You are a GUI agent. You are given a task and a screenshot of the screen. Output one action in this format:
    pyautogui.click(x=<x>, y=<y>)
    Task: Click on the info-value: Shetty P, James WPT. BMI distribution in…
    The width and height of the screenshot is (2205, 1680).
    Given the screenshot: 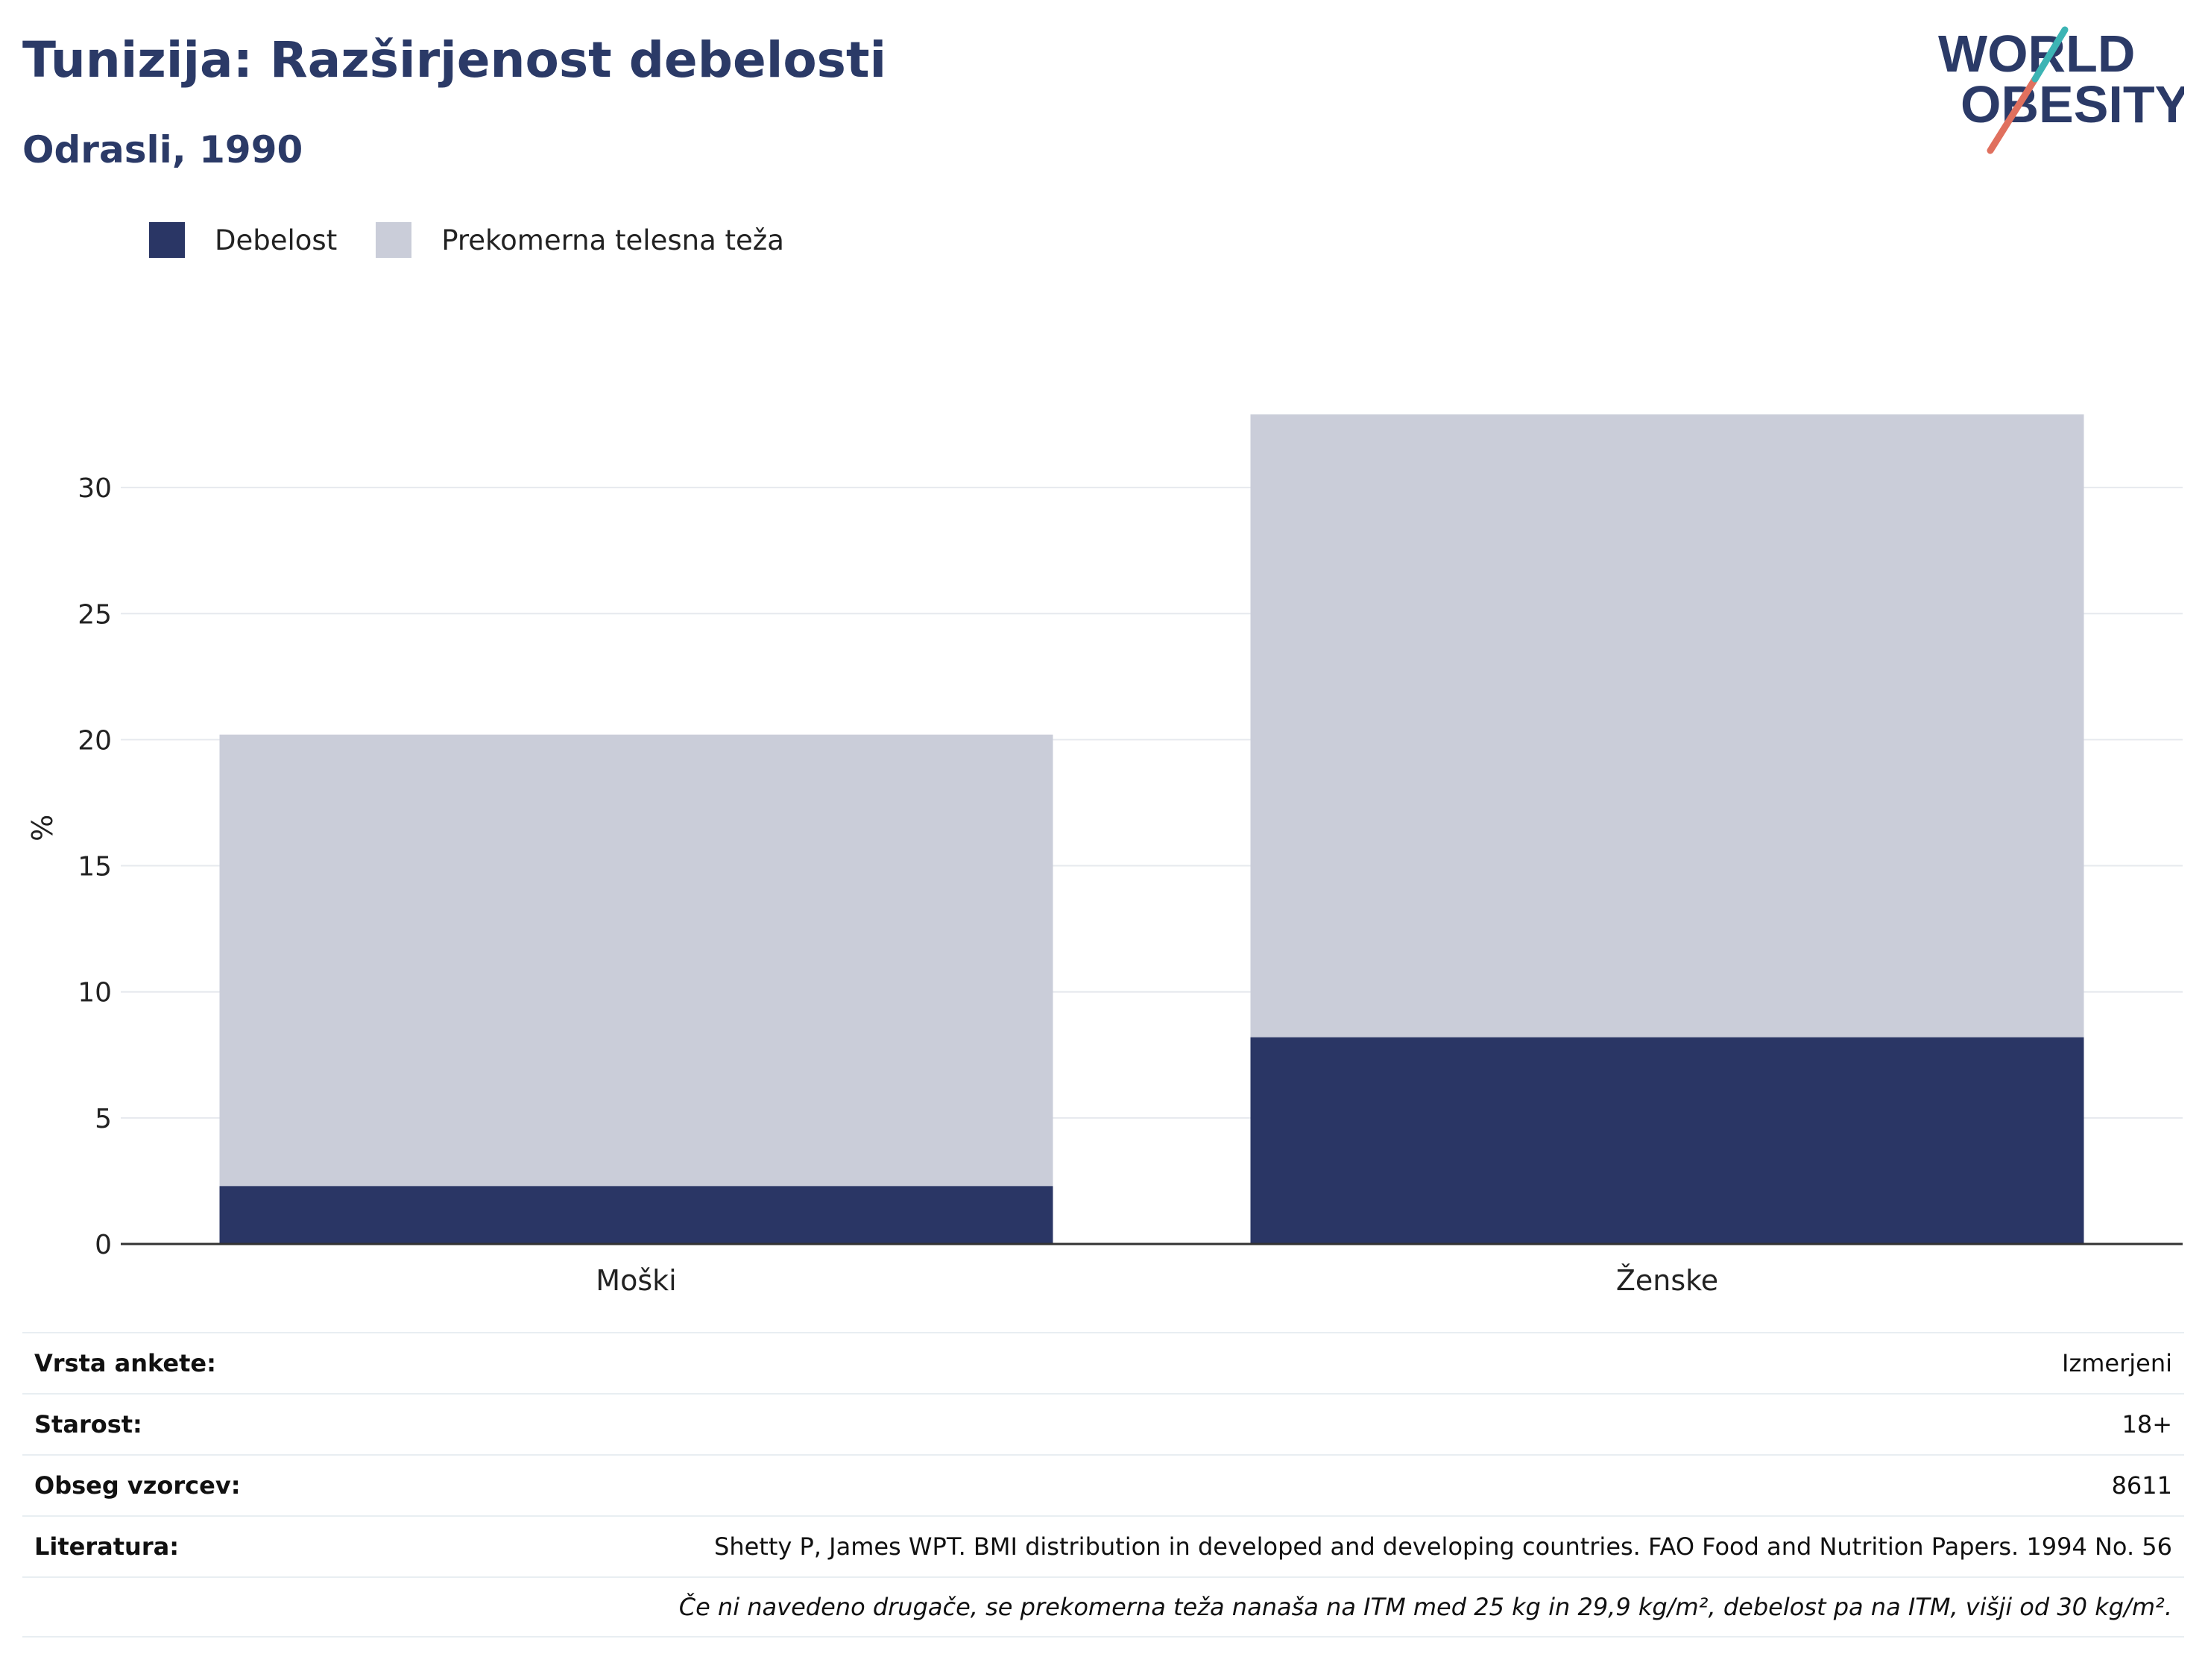 What is the action you would take?
    pyautogui.click(x=1443, y=1546)
    